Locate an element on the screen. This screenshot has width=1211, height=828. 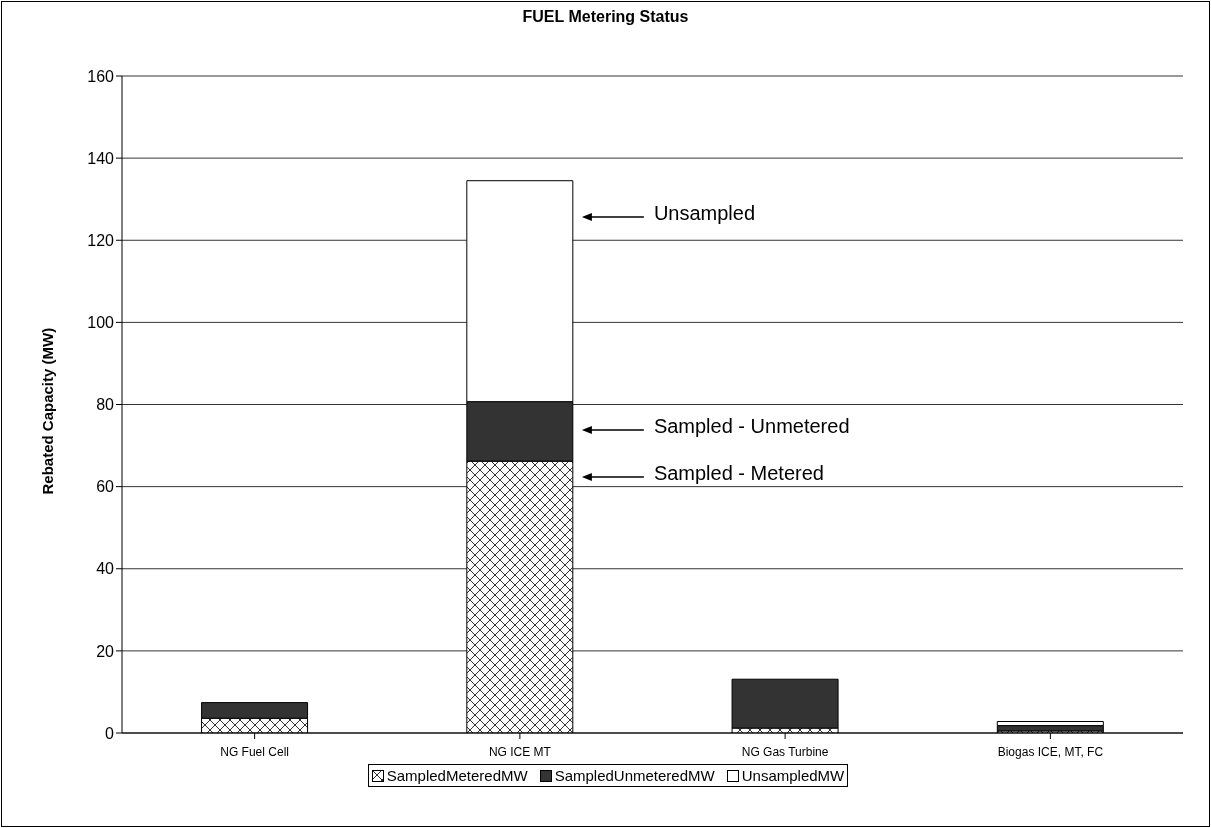
y-axis-title: Rebated Capacity (MW) is located at coordinates (48, 411).